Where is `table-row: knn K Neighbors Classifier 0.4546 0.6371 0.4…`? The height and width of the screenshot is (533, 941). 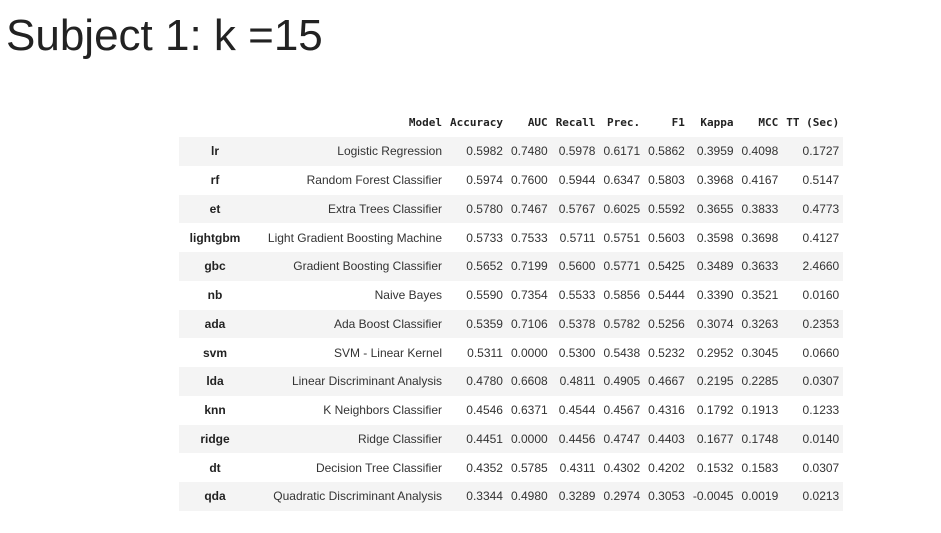 table-row: knn K Neighbors Classifier 0.4546 0.6371 0.4… is located at coordinates (511, 410).